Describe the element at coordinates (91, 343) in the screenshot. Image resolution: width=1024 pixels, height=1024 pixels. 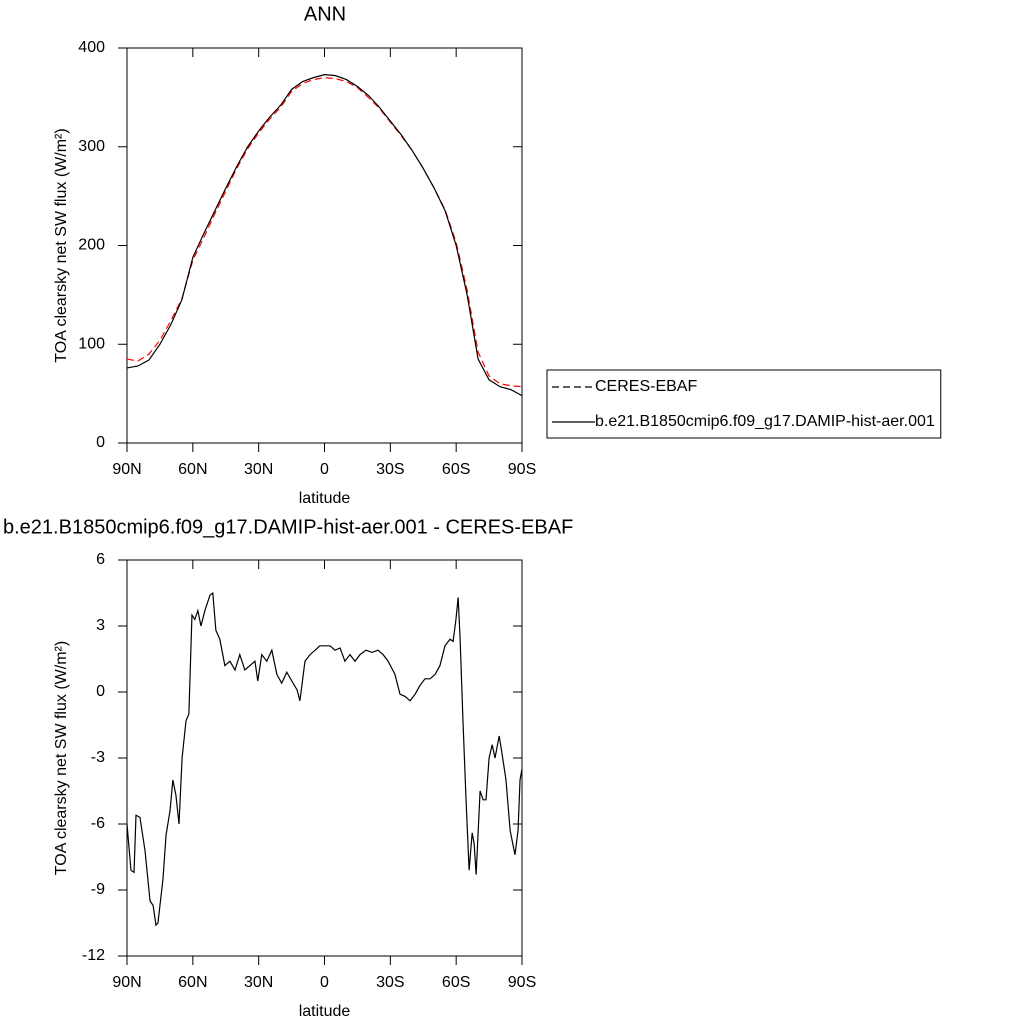
I see `y-tick-label: 100` at that location.